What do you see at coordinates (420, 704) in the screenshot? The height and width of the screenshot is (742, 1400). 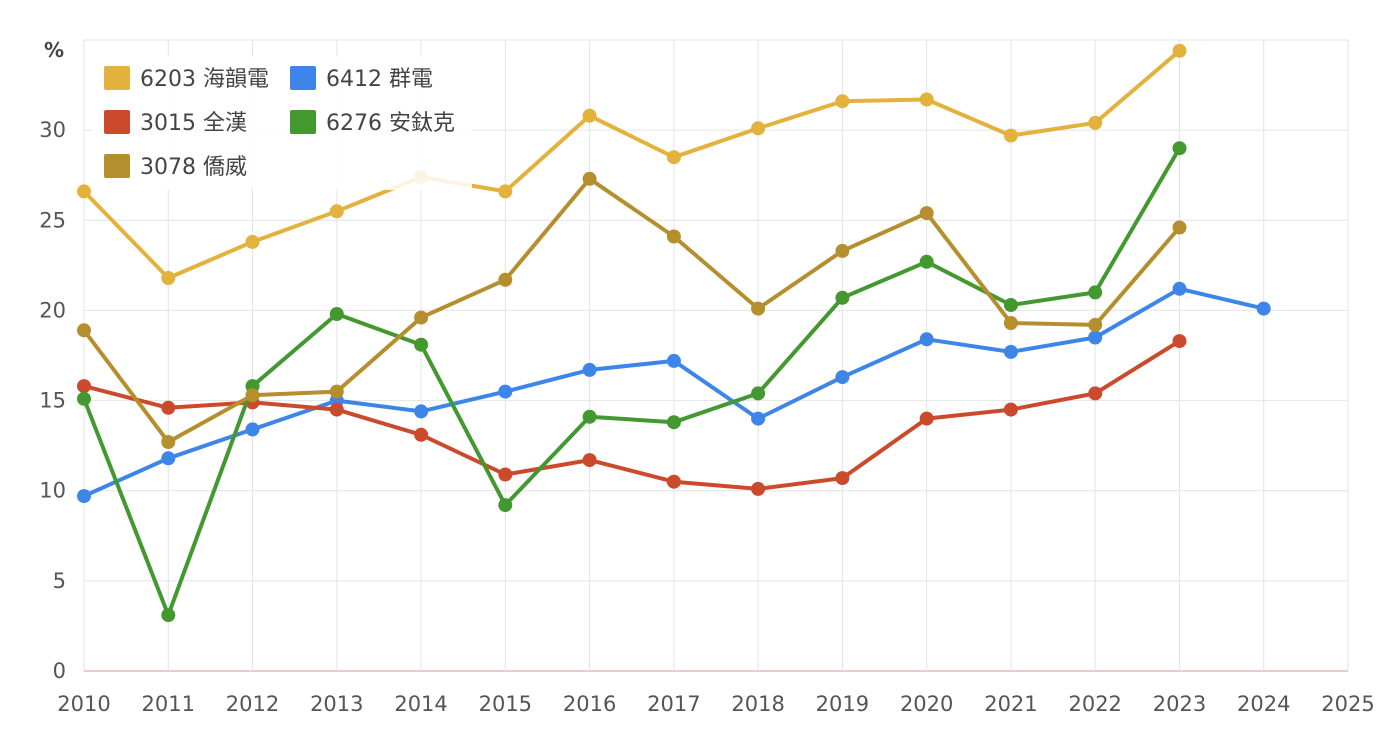 I see `x-tick-label: 2014` at bounding box center [420, 704].